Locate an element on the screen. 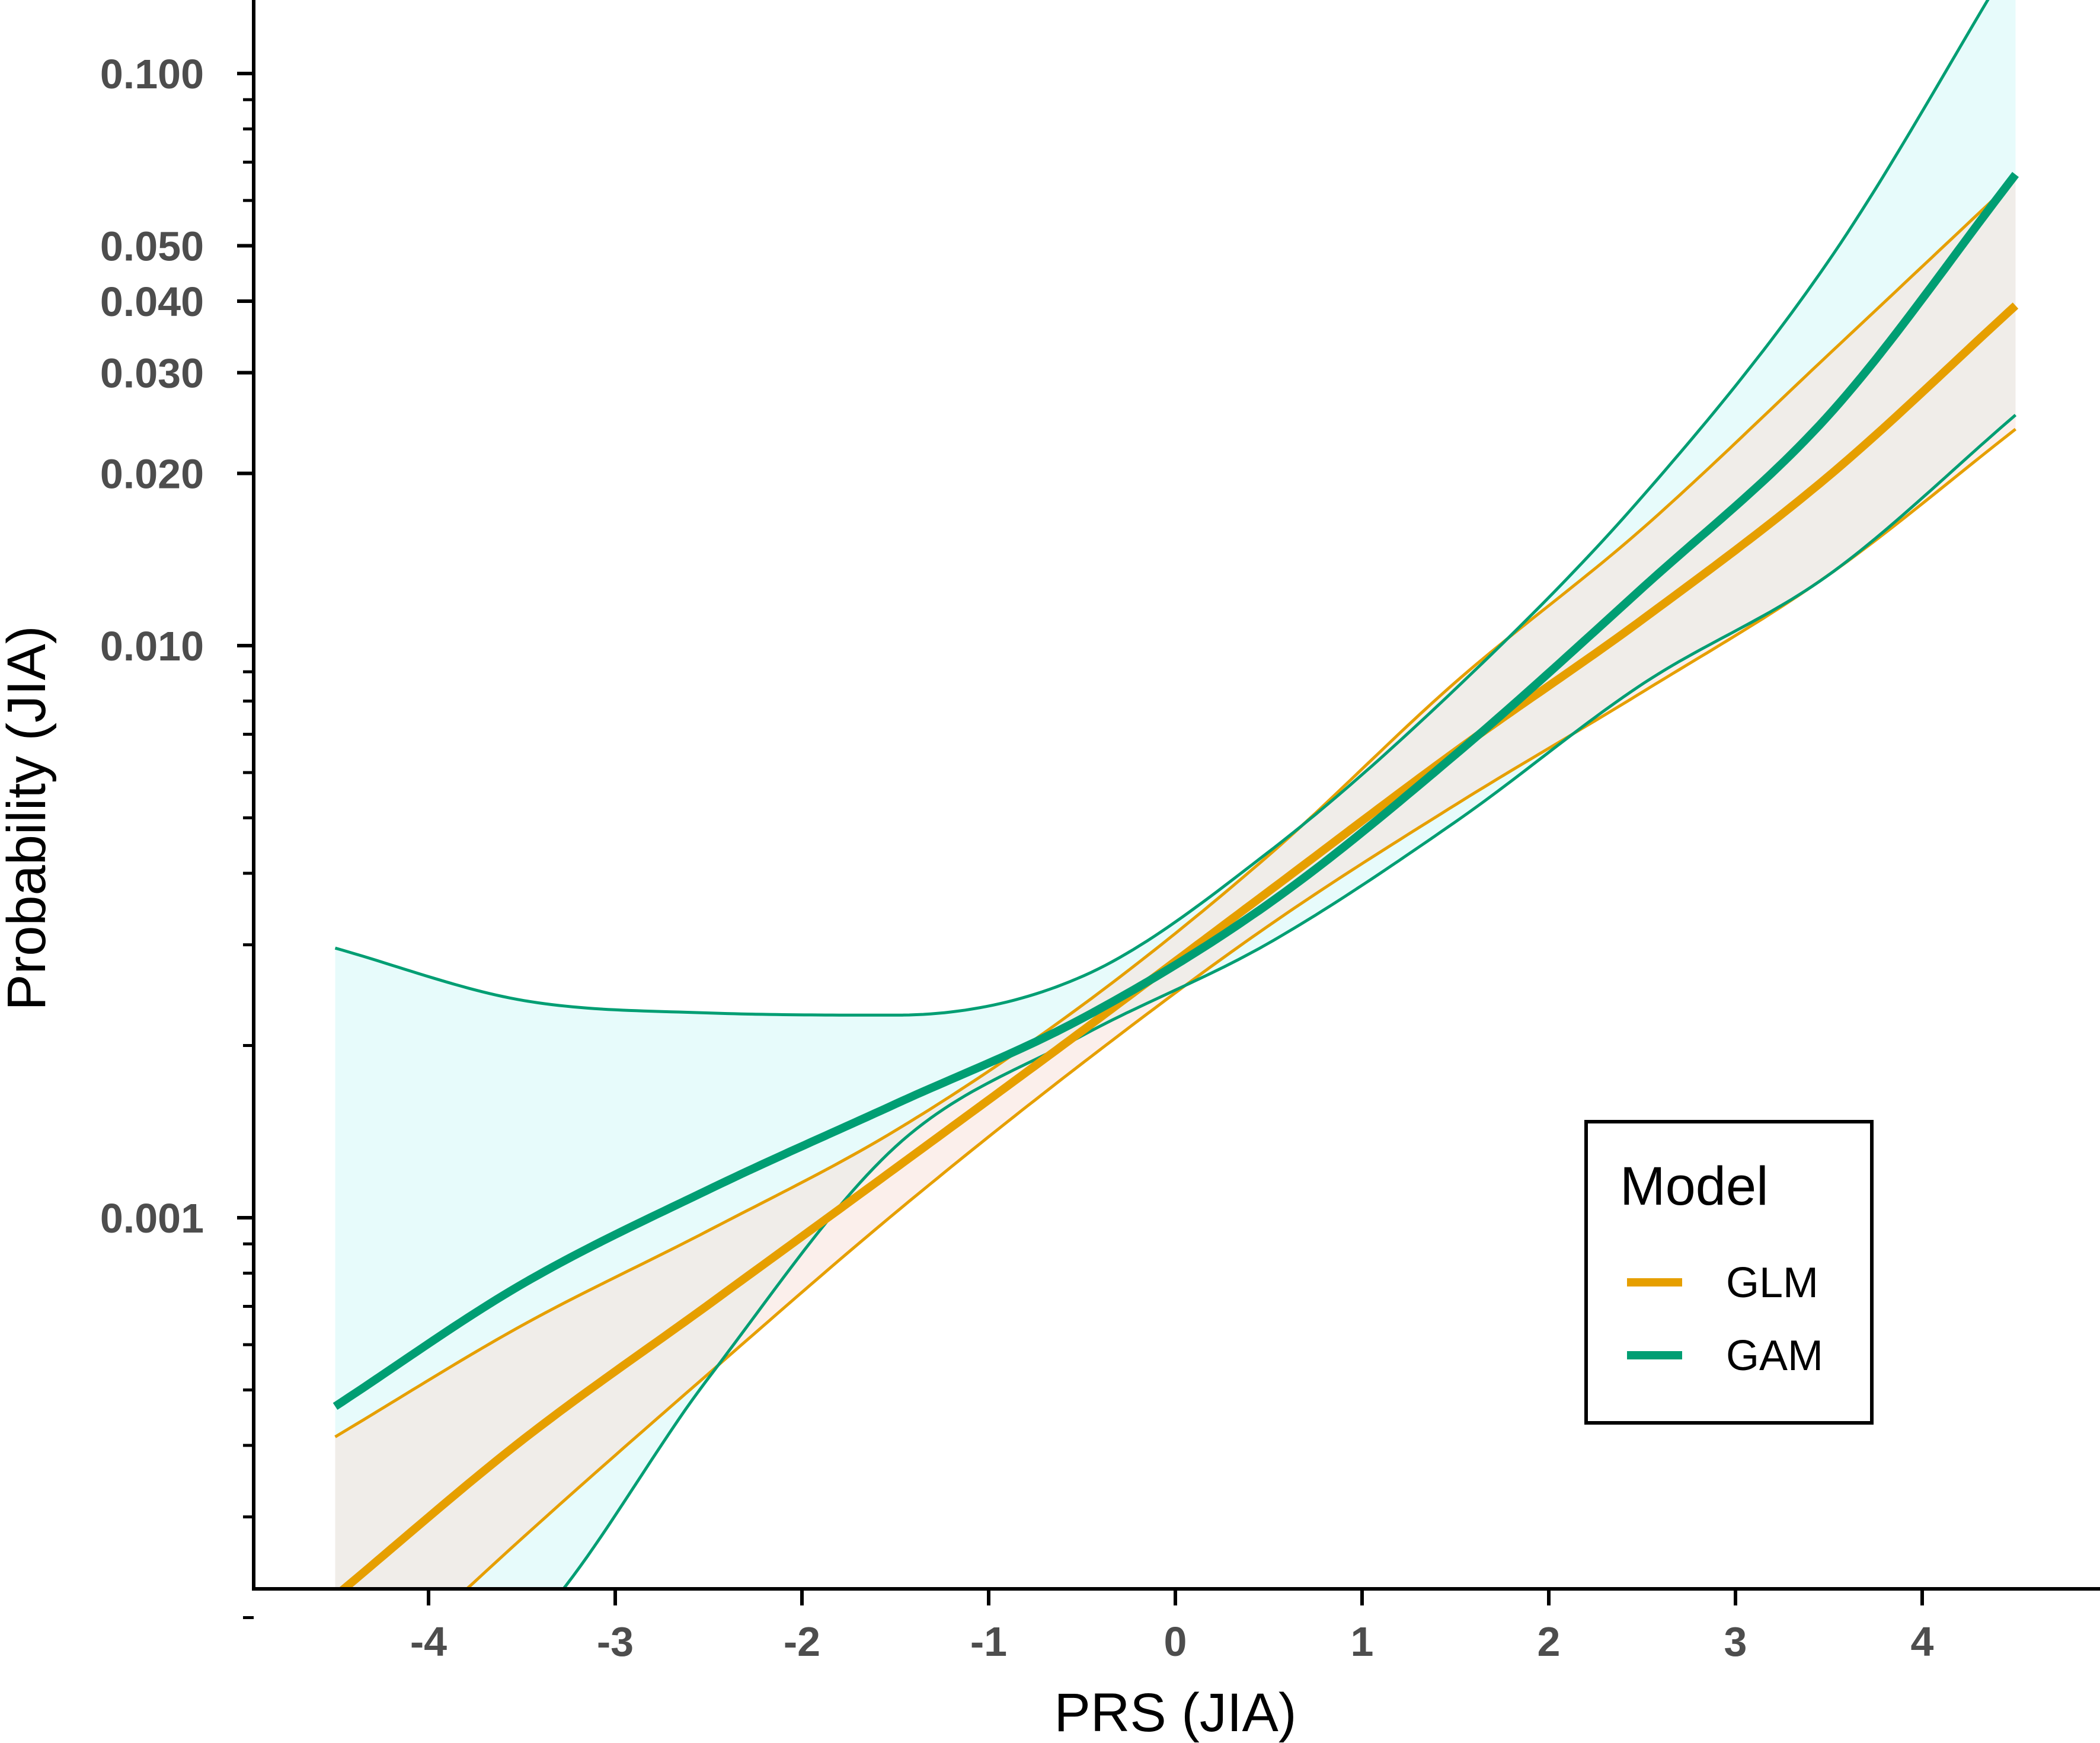 The height and width of the screenshot is (1743, 2100). legend: Model GLM GAM is located at coordinates (1729, 1272).